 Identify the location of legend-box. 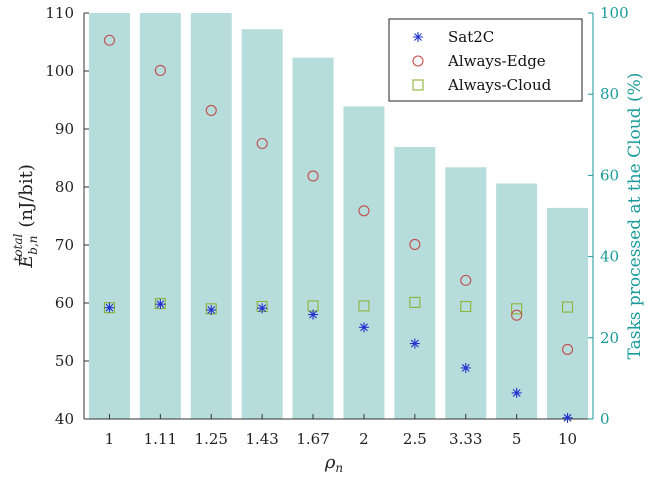
(485, 60).